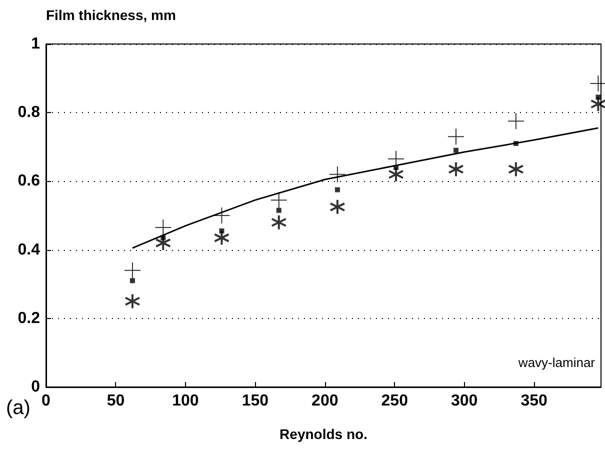 The width and height of the screenshot is (605, 450). I want to click on x-tick-label: 250, so click(394, 401).